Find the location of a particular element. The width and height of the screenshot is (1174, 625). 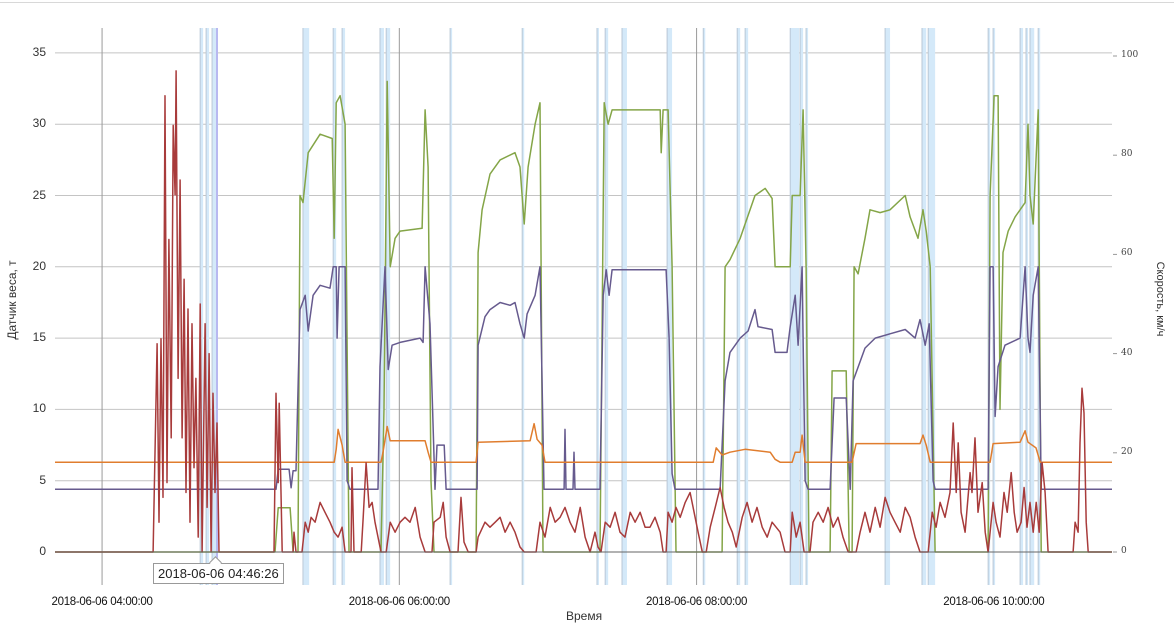

left-tick-label: 25 is located at coordinates (39, 194).